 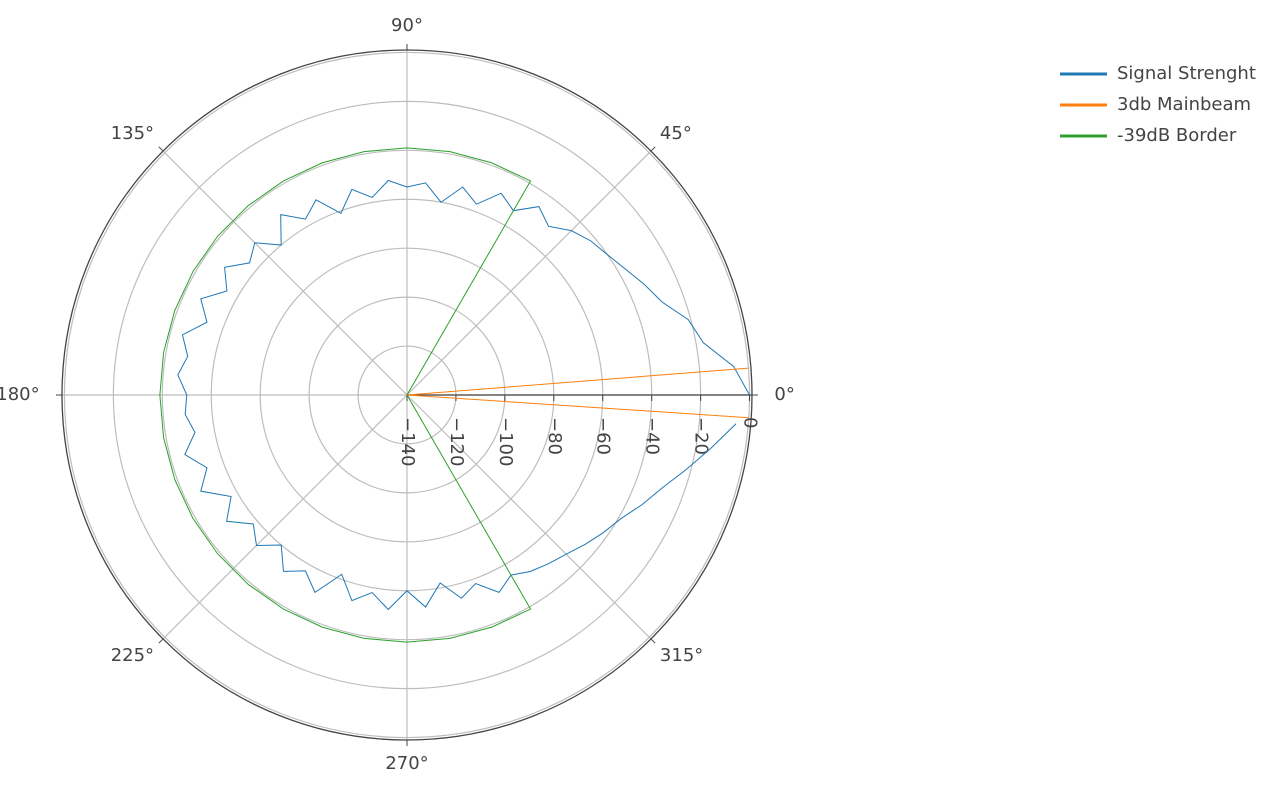 I want to click on radial-tick-label: −20, so click(x=701, y=436).